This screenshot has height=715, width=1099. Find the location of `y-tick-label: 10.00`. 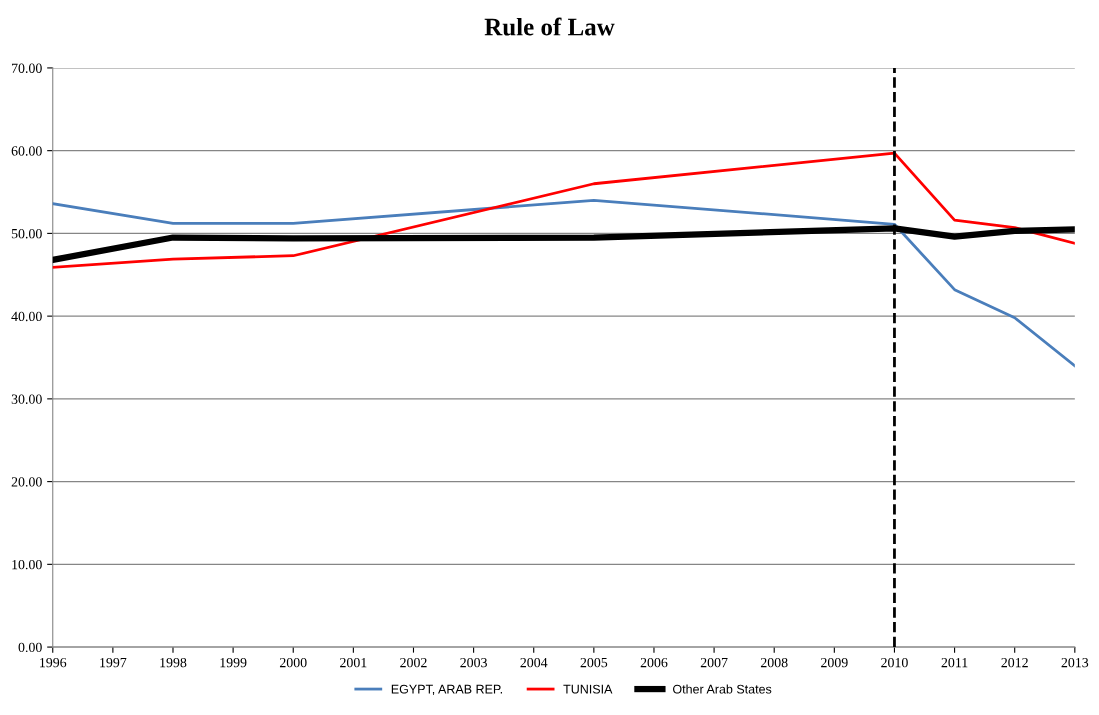

y-tick-label: 10.00 is located at coordinates (27, 564).